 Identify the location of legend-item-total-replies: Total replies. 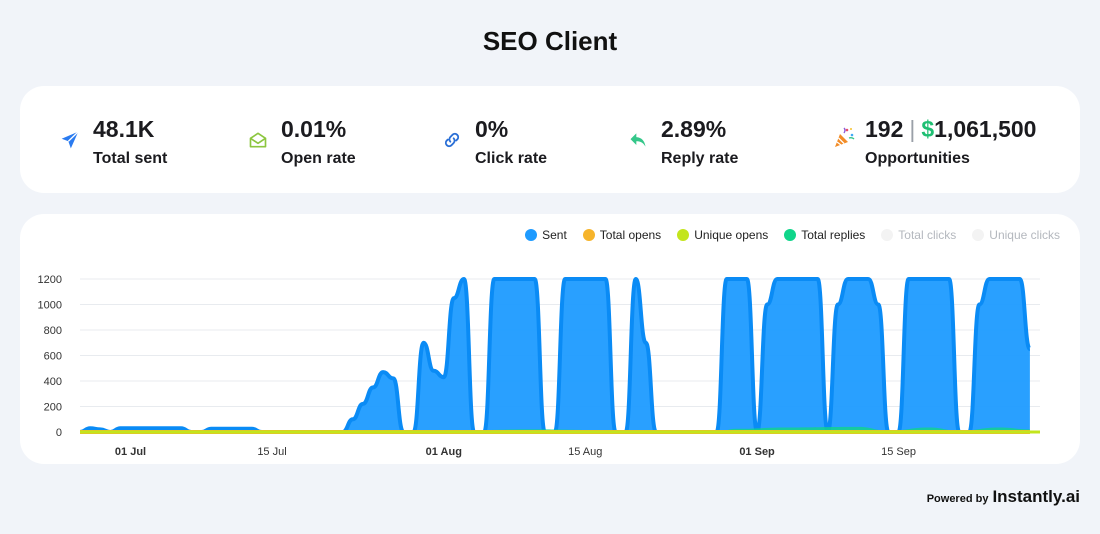
(824, 235).